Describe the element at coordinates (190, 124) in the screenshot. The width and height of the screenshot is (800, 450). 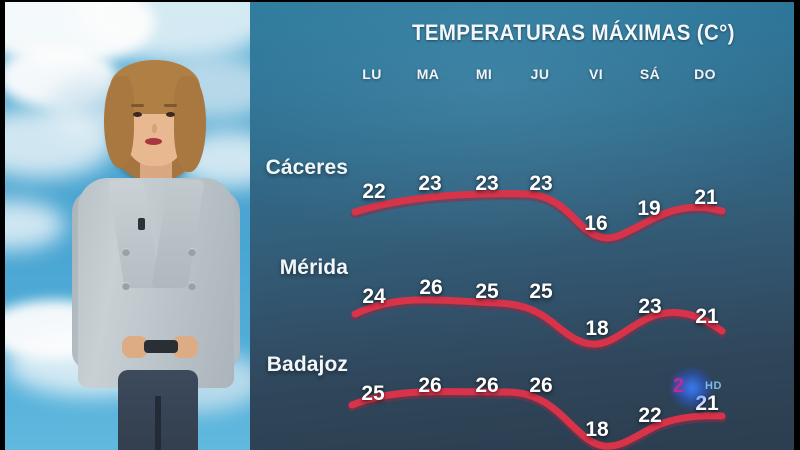
I see `presenter-hair-right` at that location.